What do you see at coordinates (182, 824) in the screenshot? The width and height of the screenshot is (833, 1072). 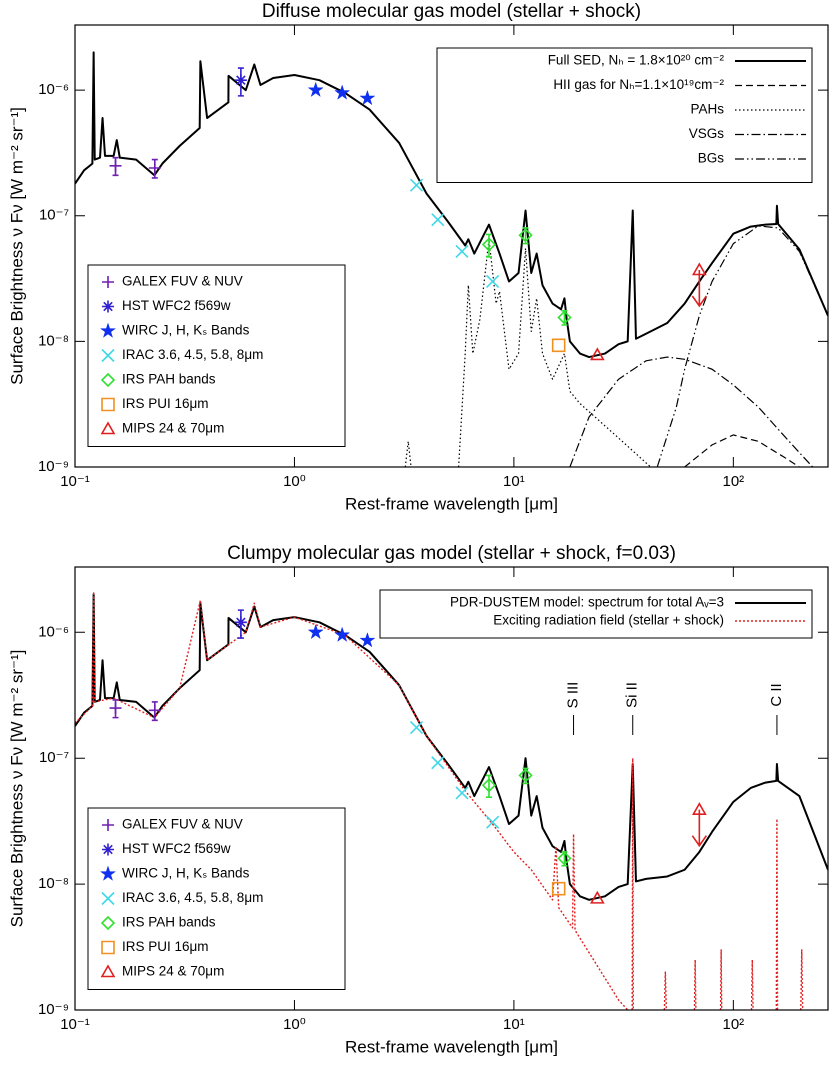 I see `legend-label: GALEX FUV & NUV` at bounding box center [182, 824].